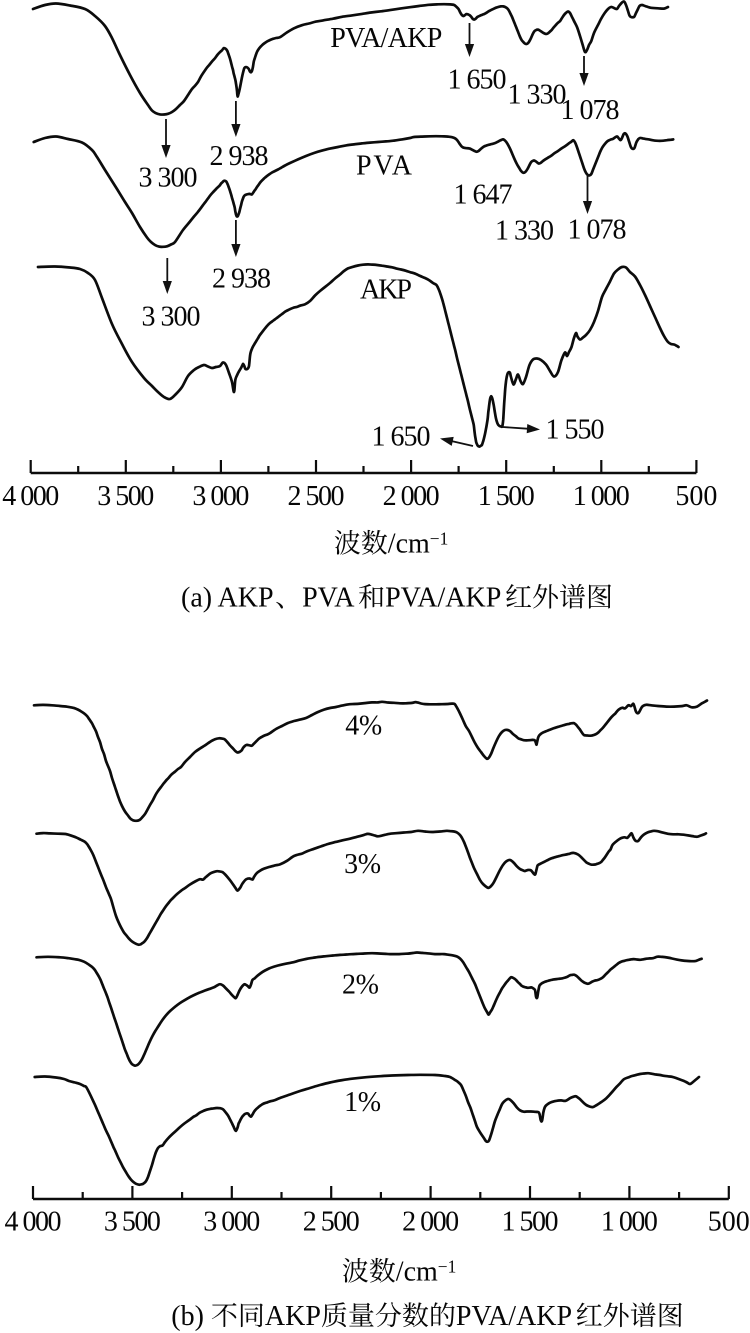  I want to click on svg-text: 1 647, so click(483, 195).